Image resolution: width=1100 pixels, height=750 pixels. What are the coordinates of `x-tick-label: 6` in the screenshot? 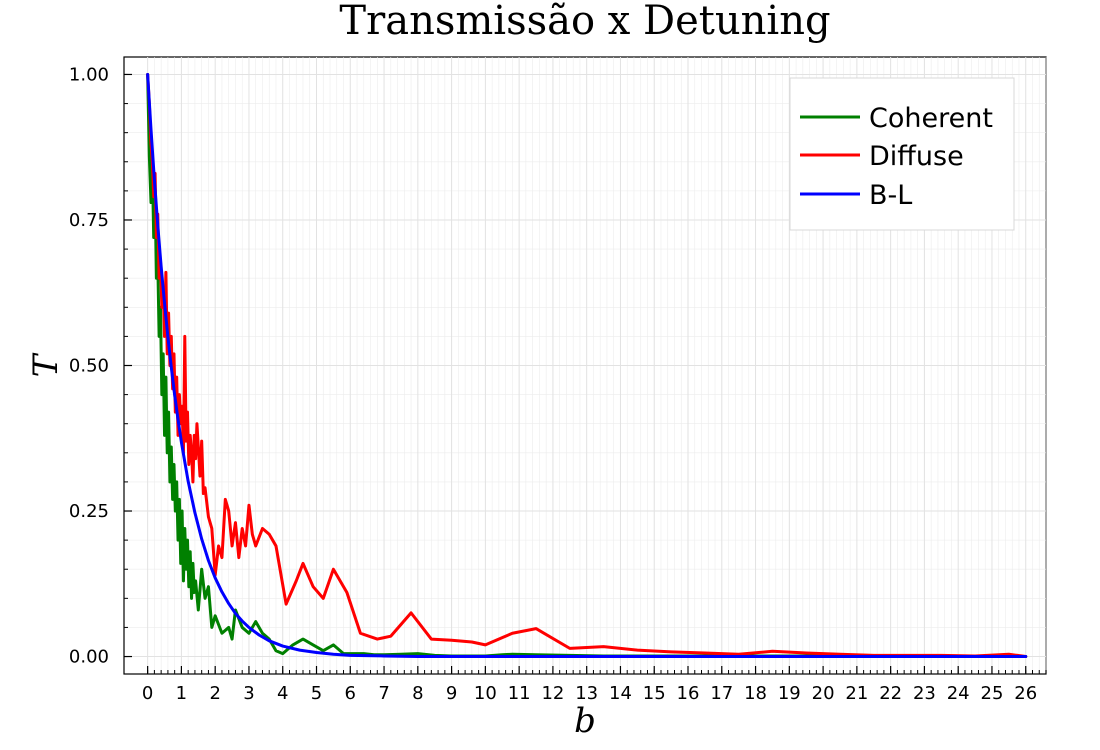 It's located at (350, 693).